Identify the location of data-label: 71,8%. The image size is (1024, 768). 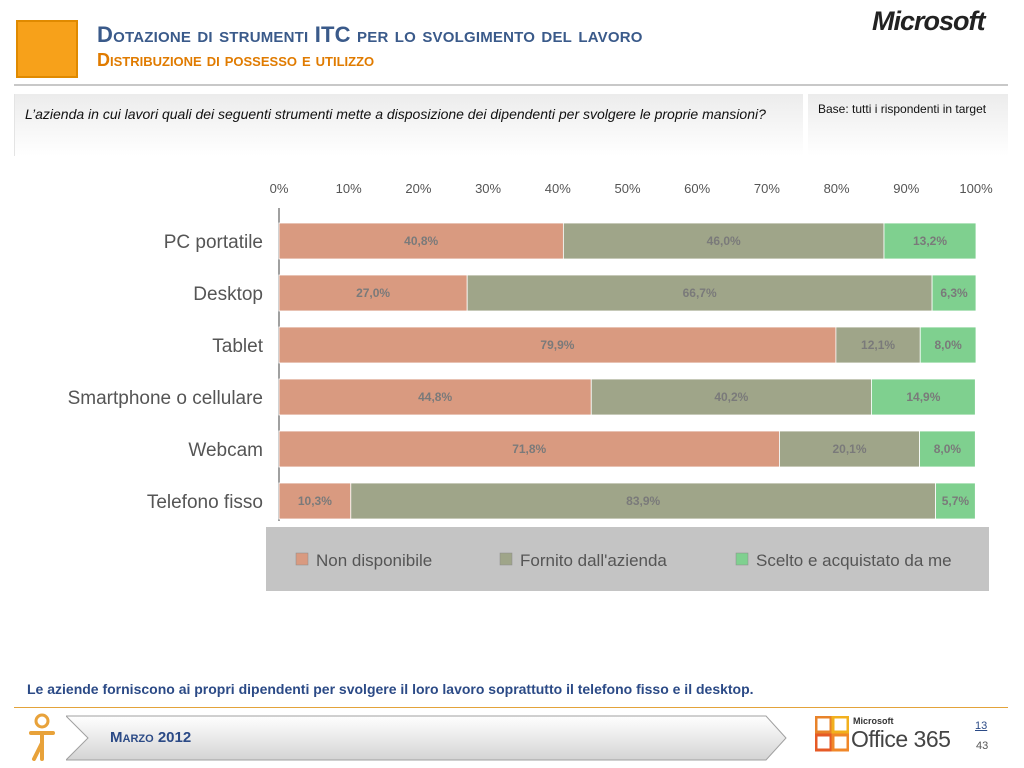
(529, 449).